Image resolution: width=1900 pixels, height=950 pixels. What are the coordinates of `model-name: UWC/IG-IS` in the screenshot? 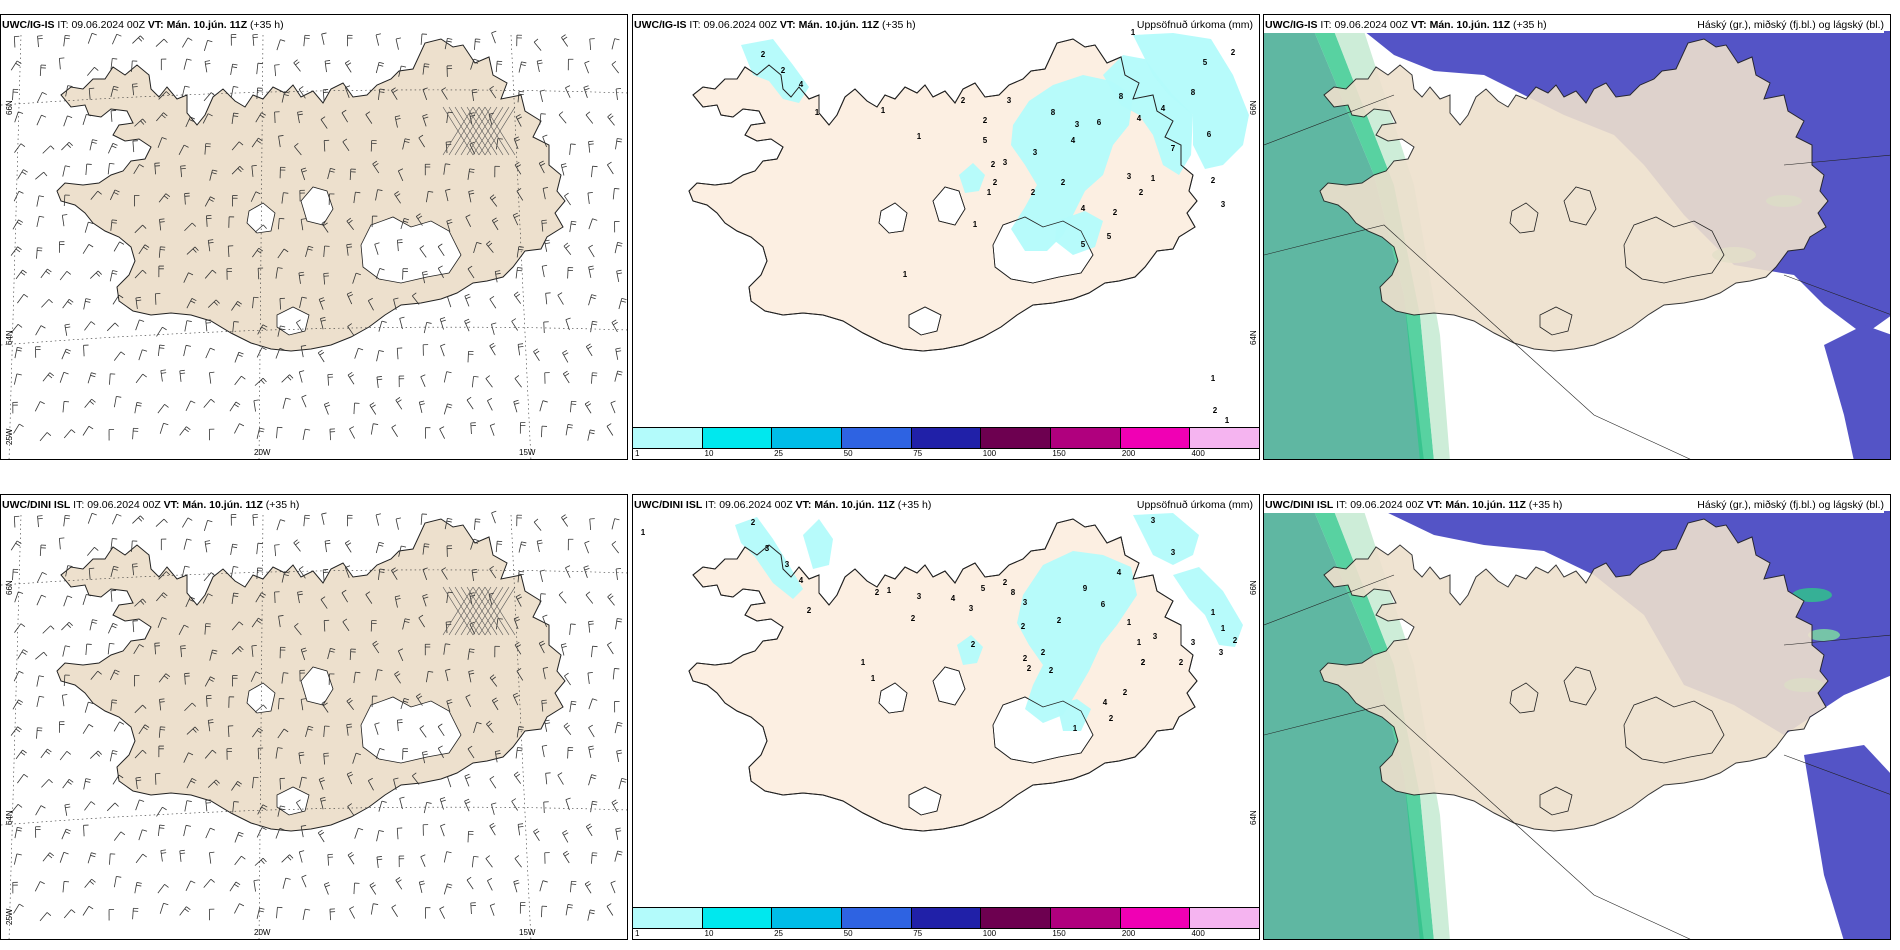 It's located at (1291, 25).